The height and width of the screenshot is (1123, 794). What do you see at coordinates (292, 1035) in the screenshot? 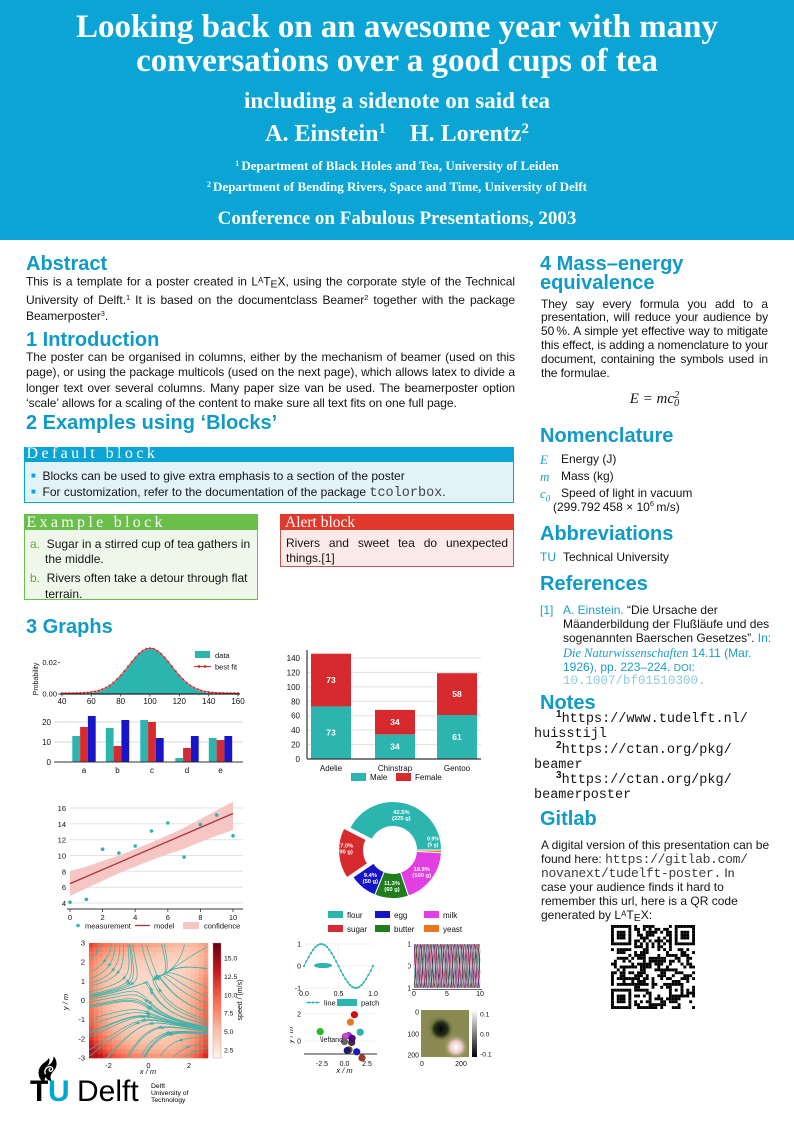
I see `svg-text: y / m` at bounding box center [292, 1035].